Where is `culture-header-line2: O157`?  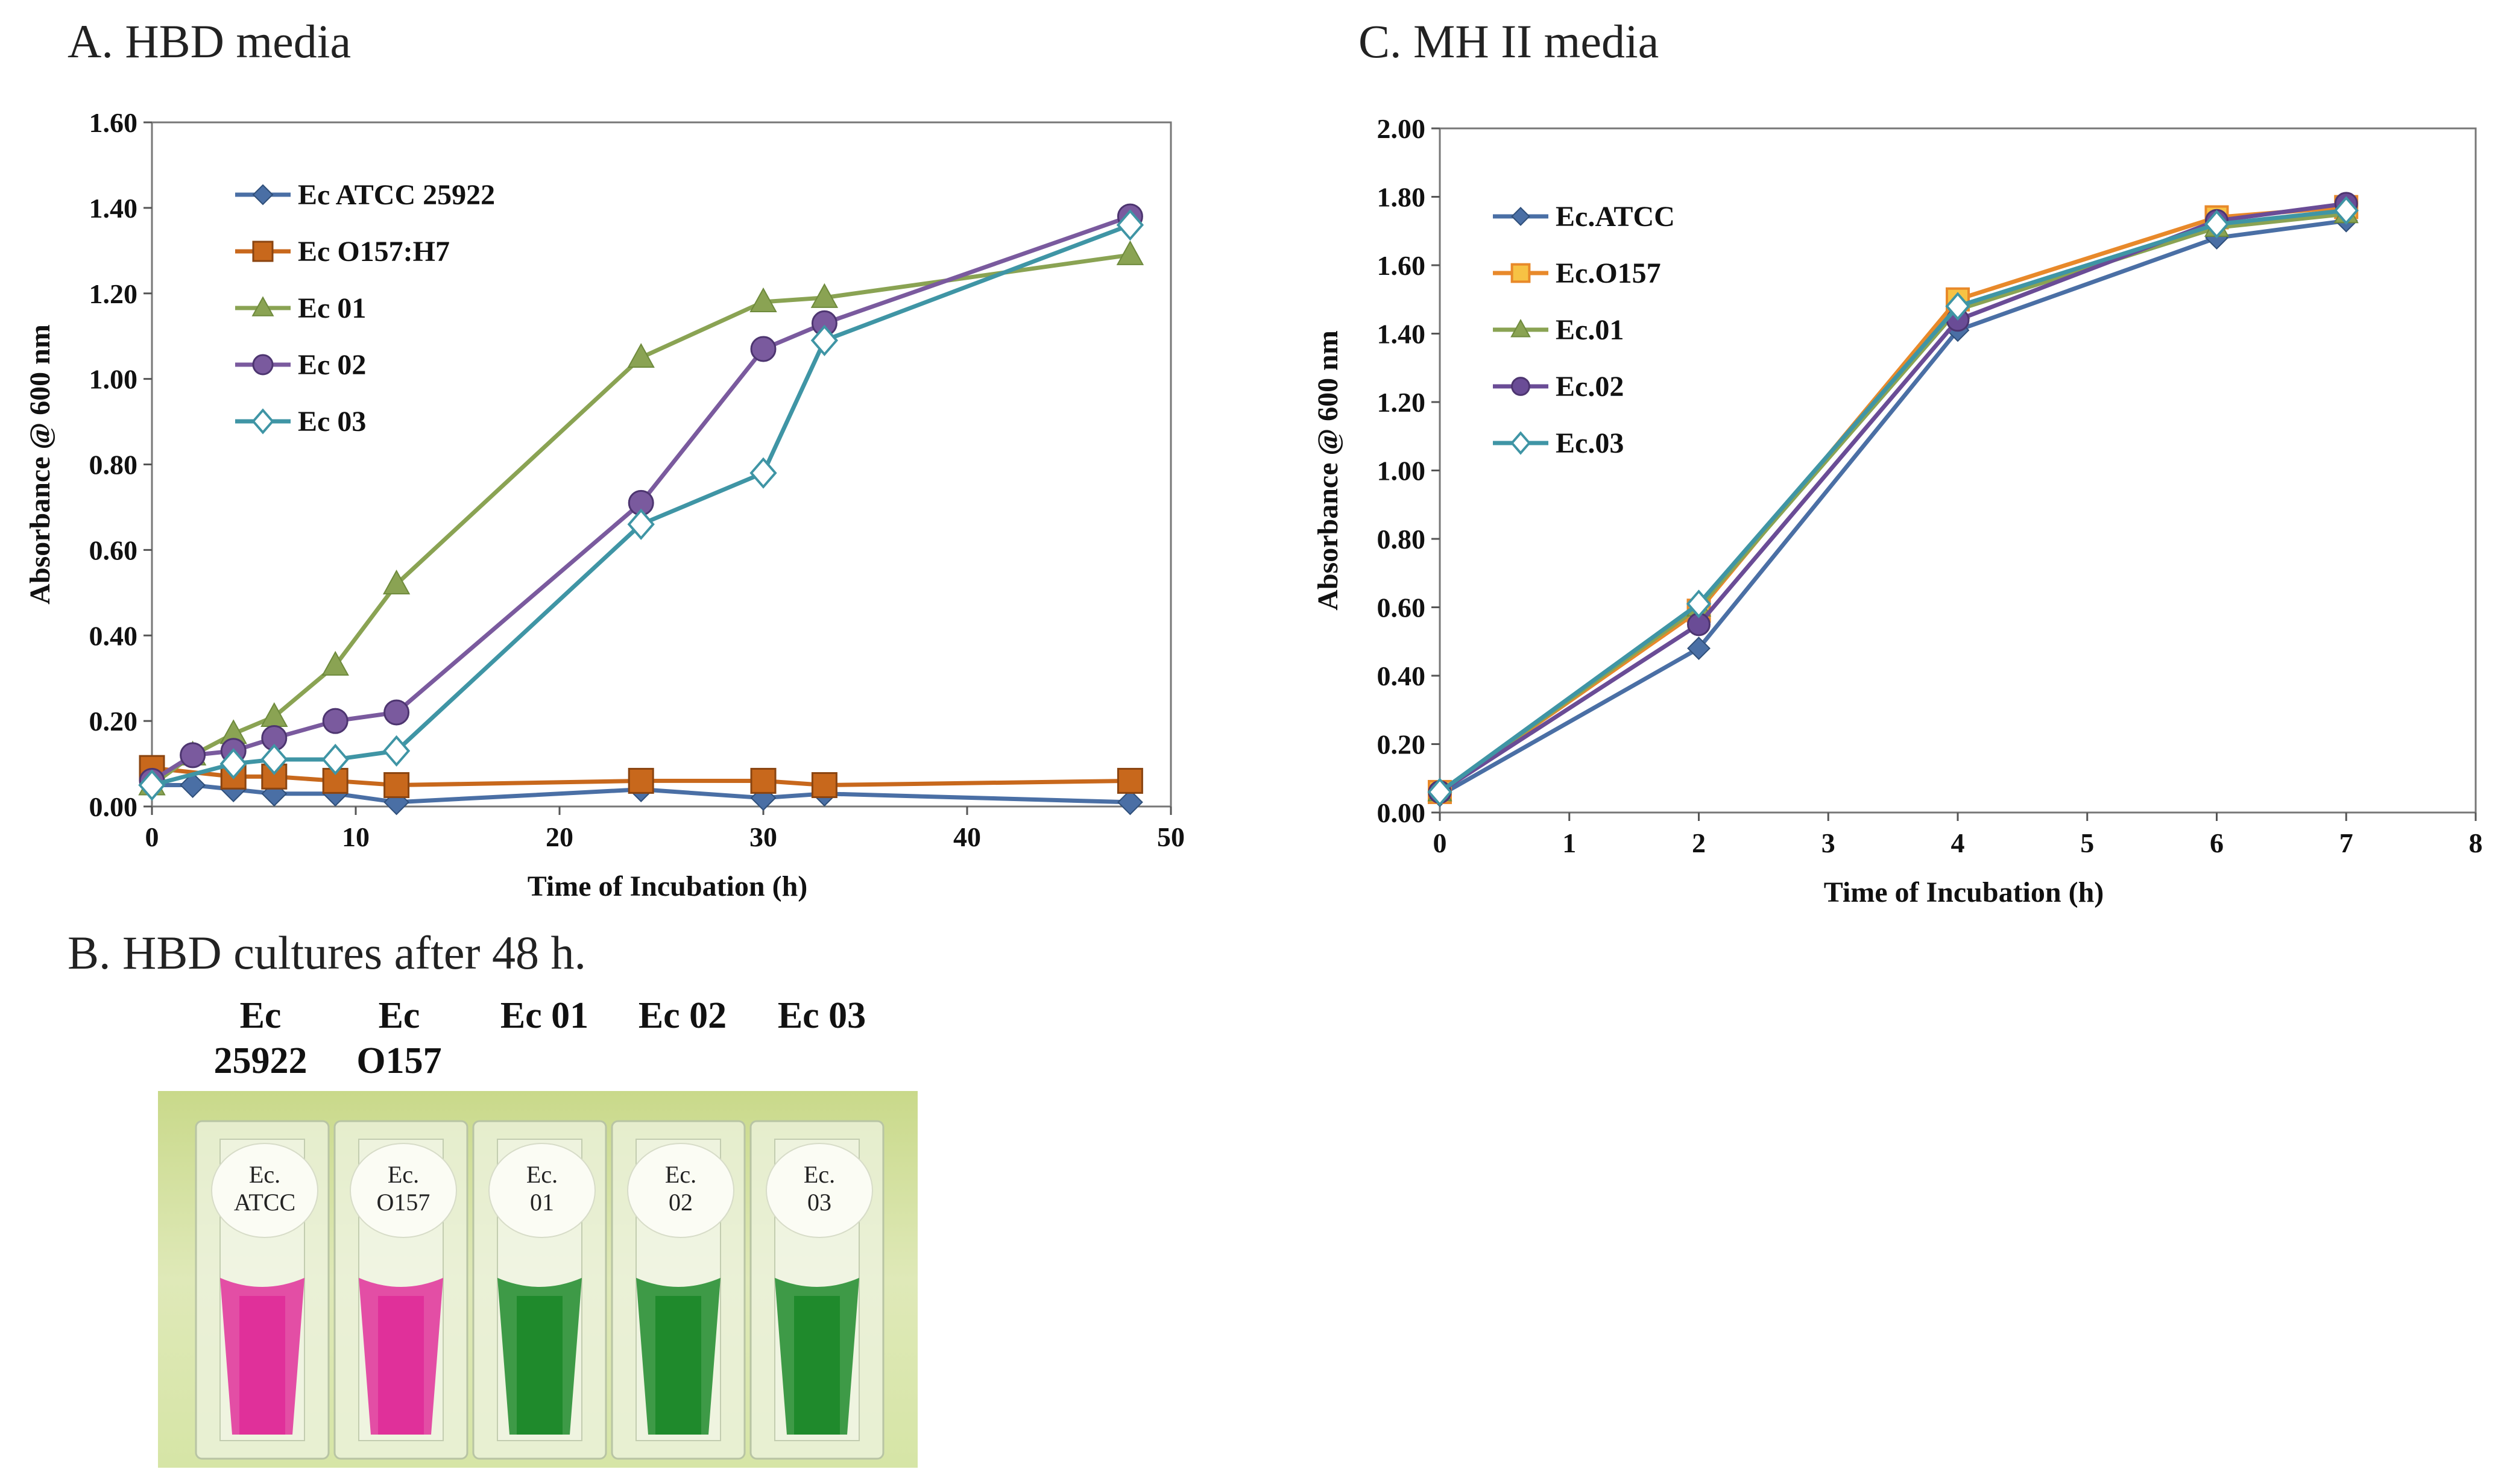 culture-header-line2: O157 is located at coordinates (398, 1060).